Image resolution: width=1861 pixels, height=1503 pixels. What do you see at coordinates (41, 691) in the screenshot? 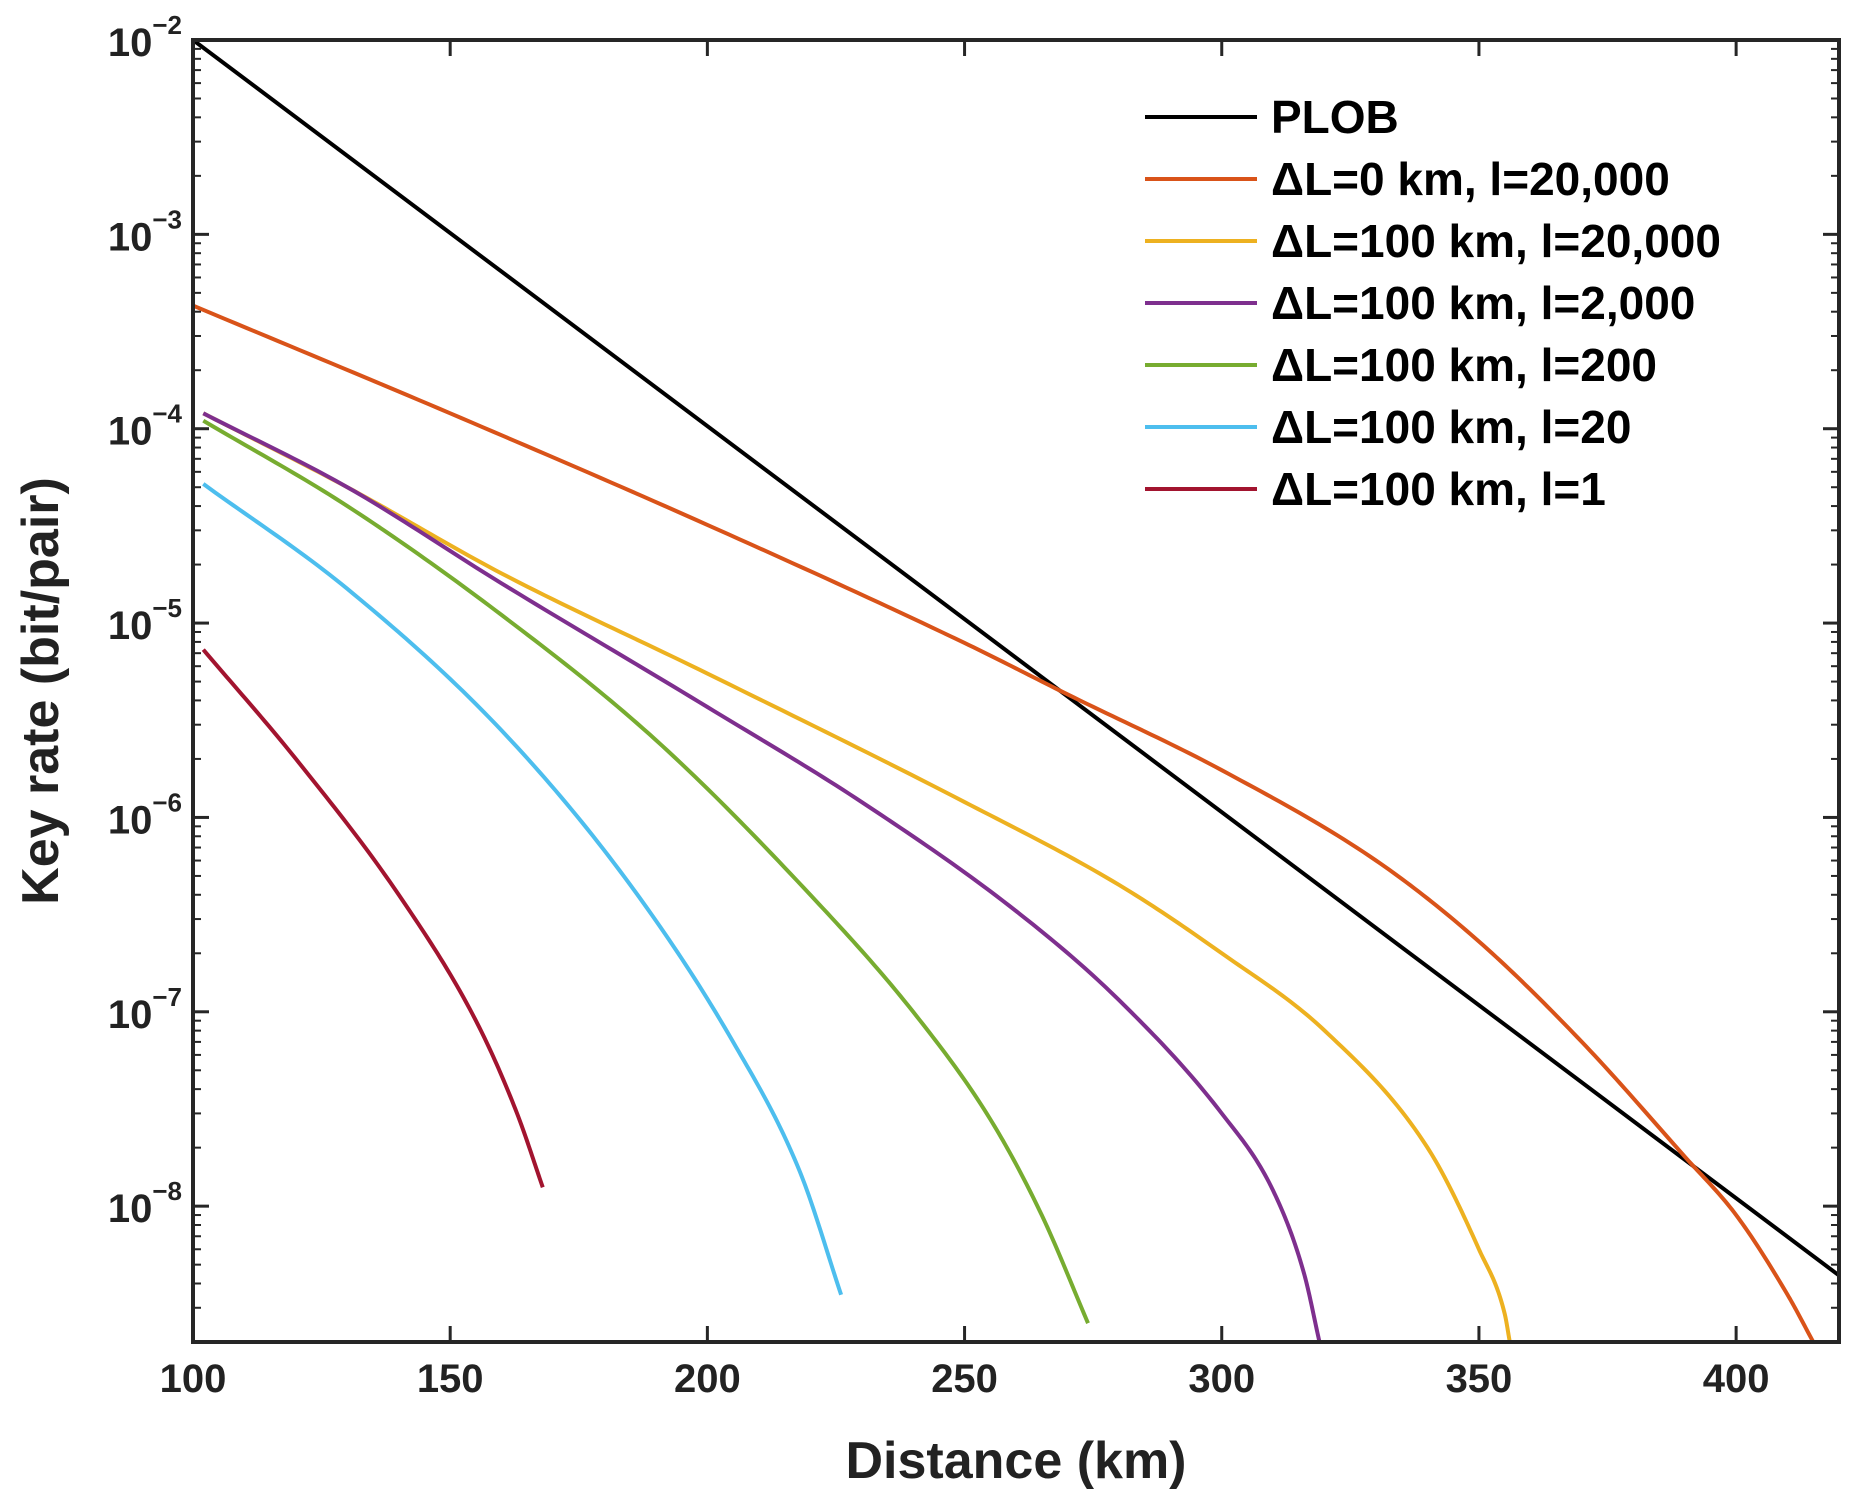
I see `y-axis-title: Key rate (bit/pair)` at bounding box center [41, 691].